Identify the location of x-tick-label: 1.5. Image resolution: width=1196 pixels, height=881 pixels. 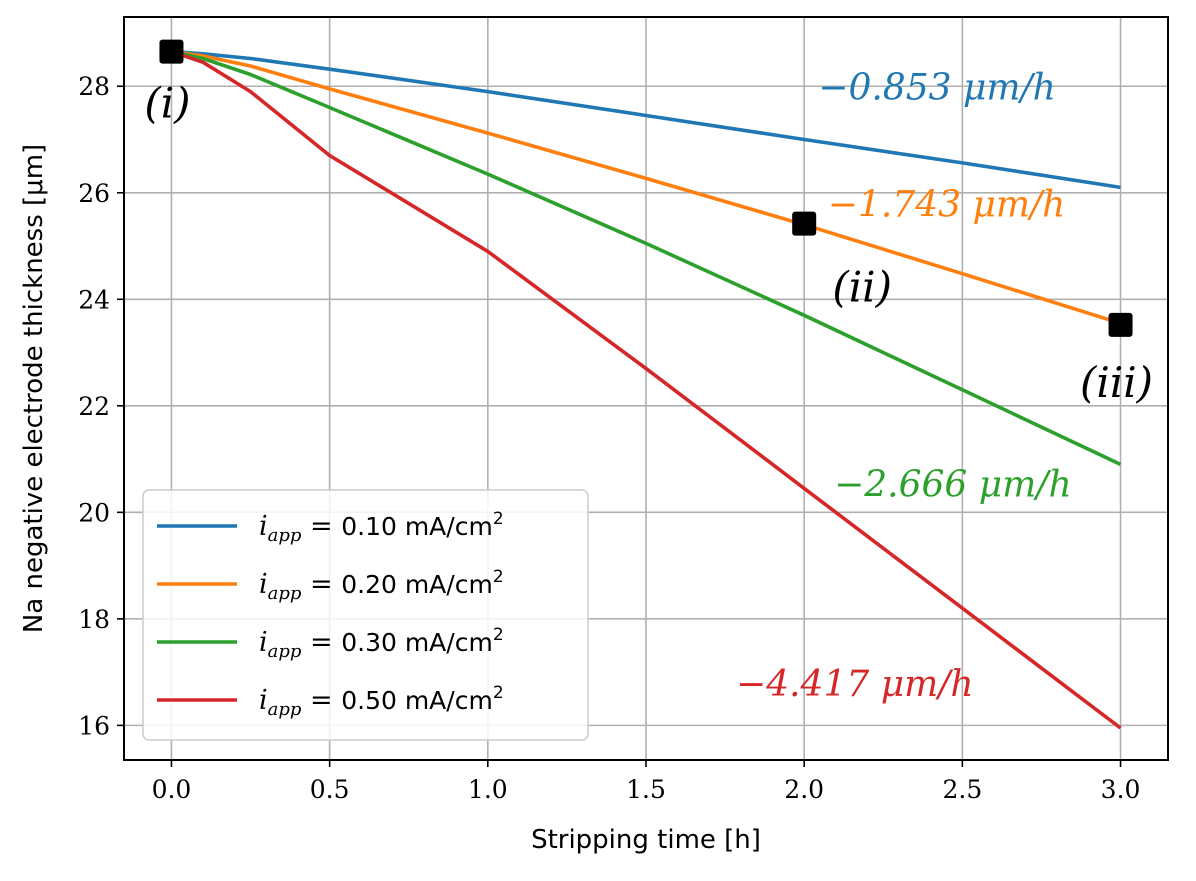
(646, 789).